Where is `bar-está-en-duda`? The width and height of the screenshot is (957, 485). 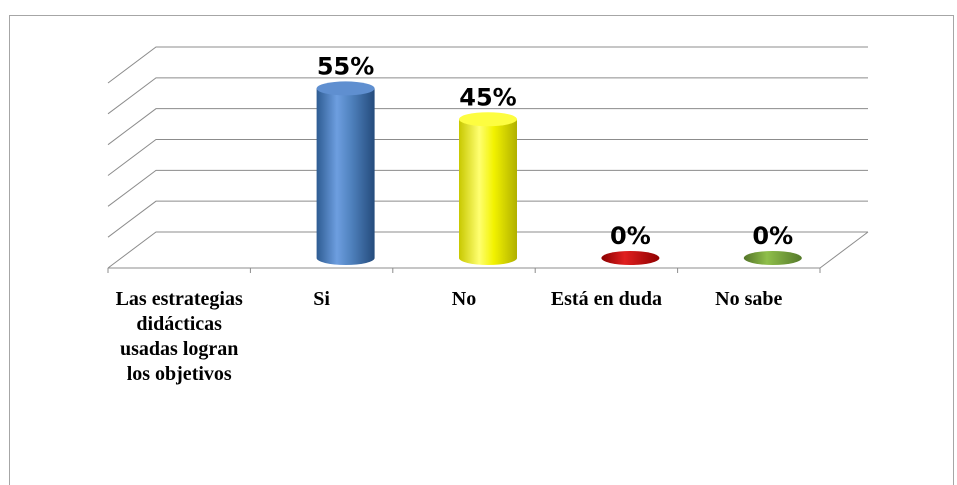
bar-está-en-duda is located at coordinates (630, 258).